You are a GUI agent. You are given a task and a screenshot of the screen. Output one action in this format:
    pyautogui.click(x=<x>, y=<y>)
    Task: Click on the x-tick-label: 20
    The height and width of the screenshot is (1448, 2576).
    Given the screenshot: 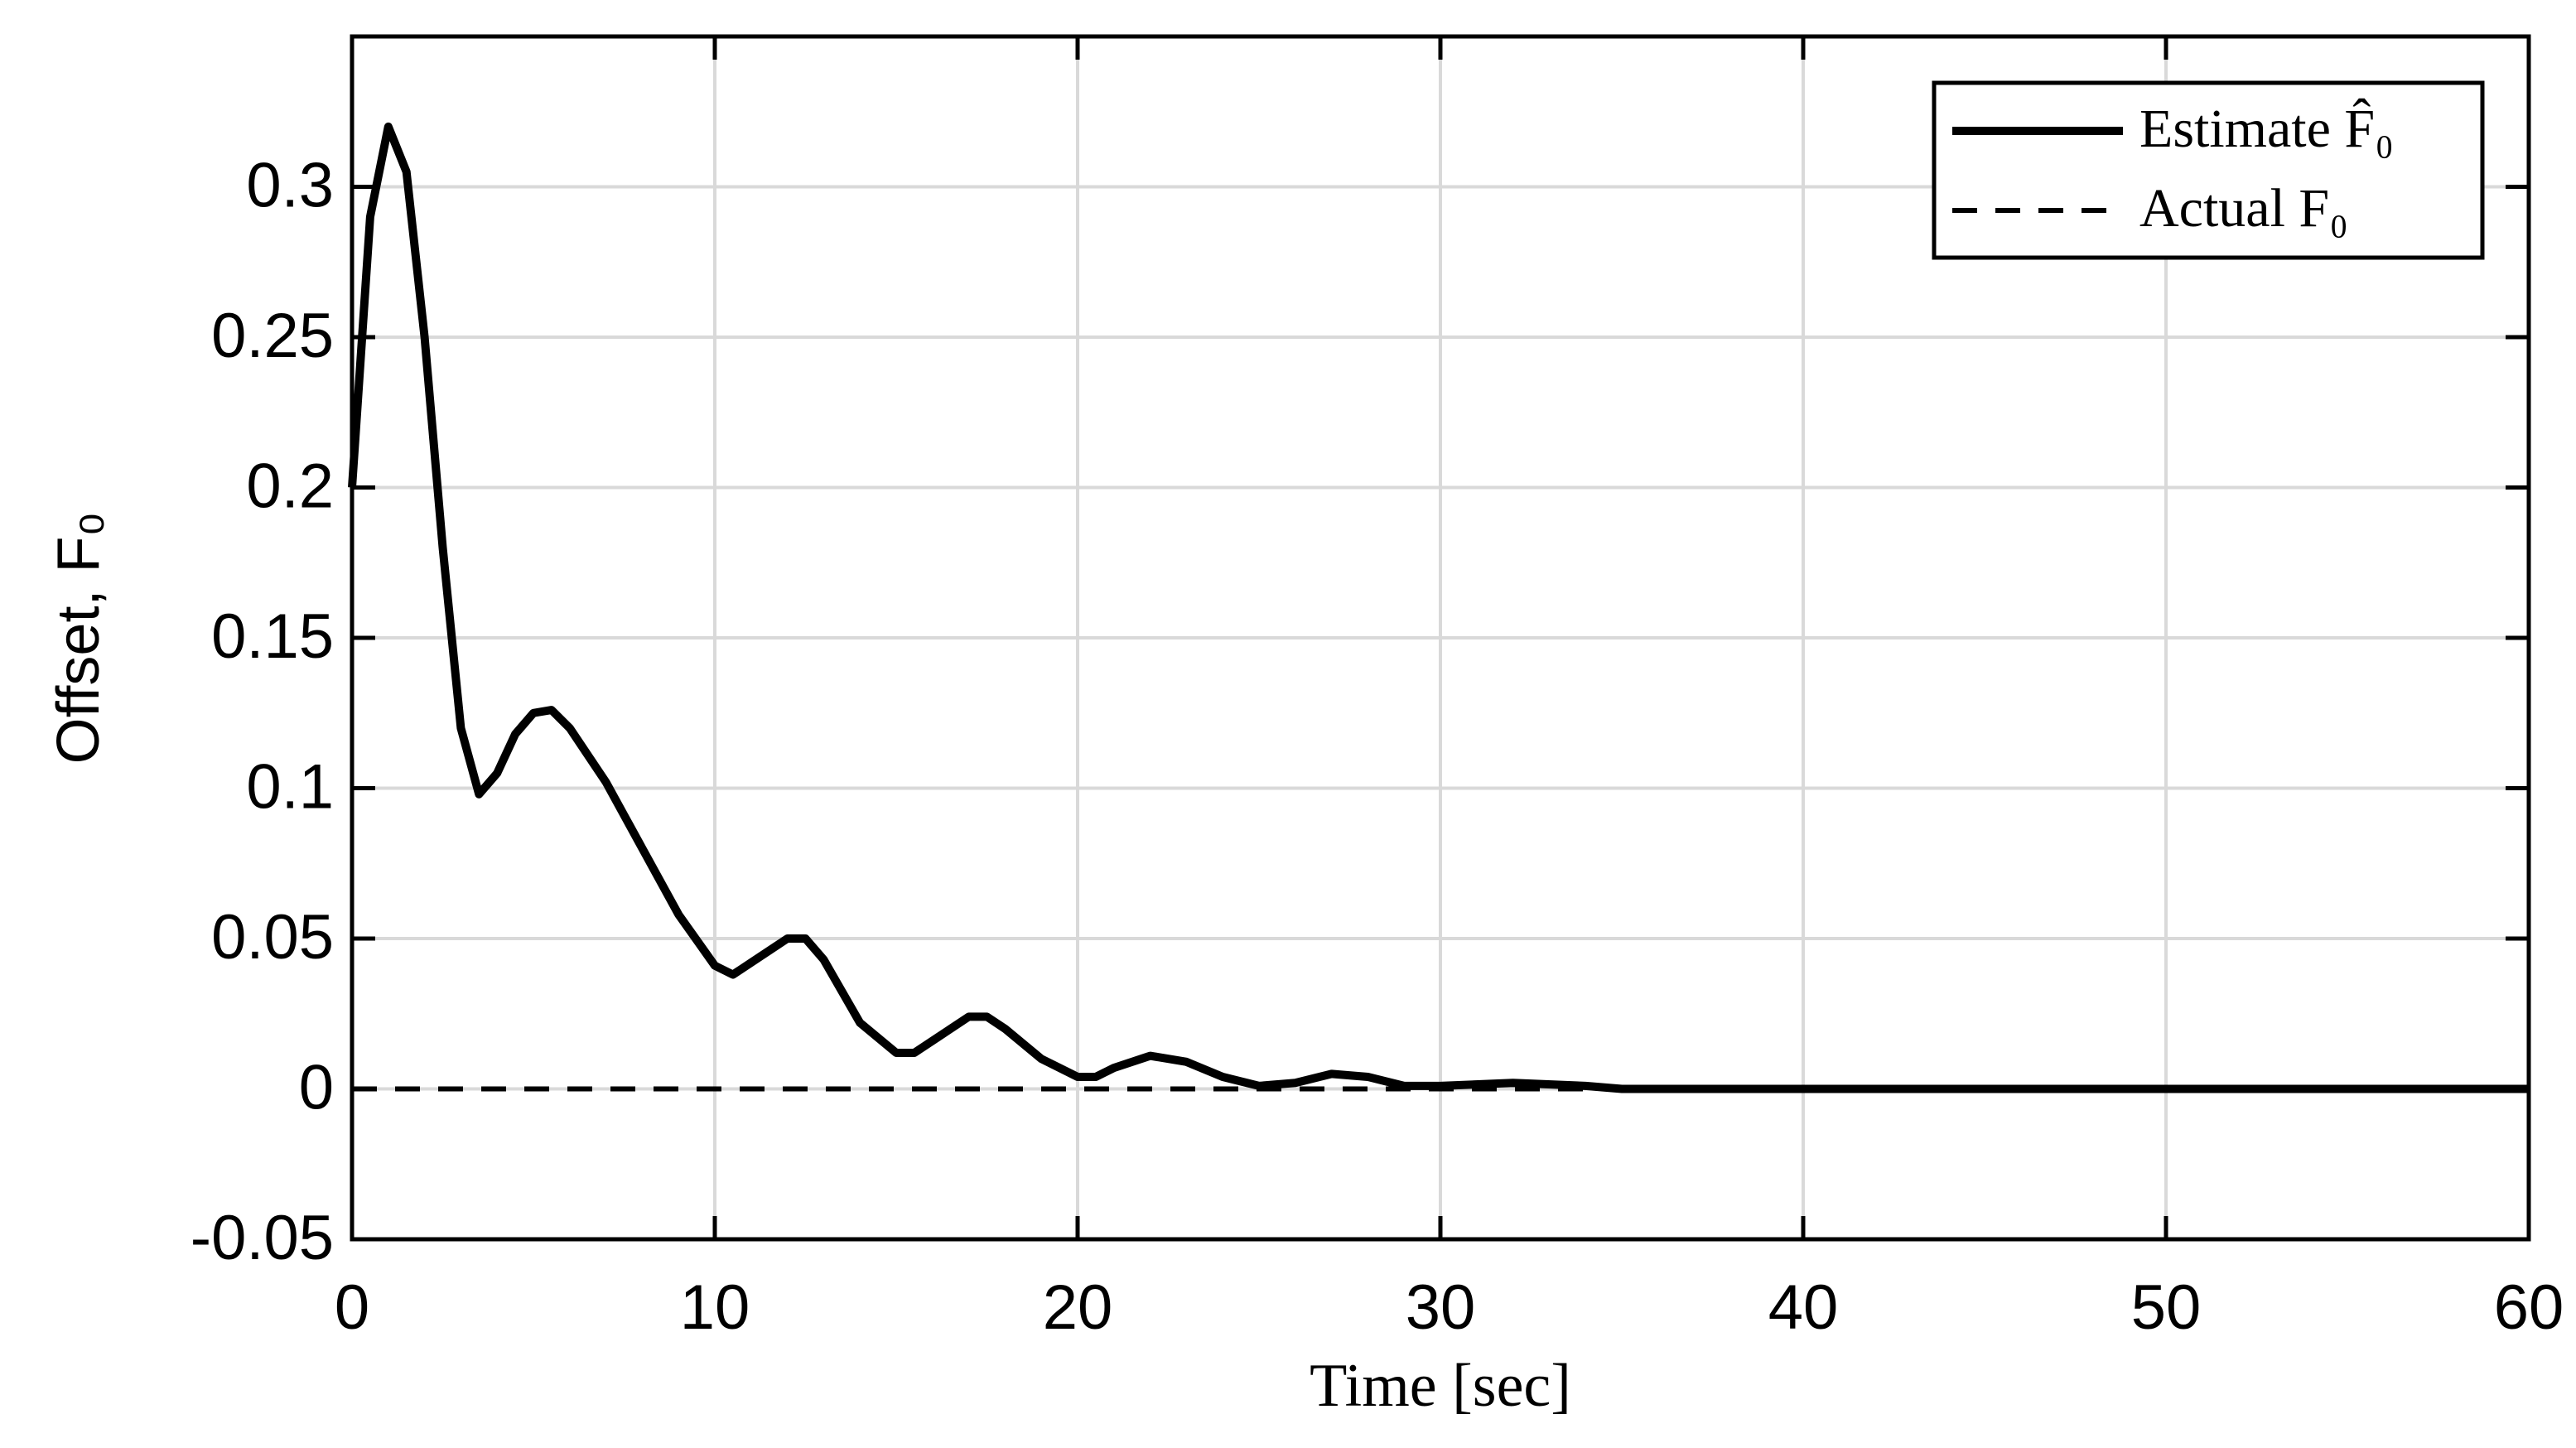 What is the action you would take?
    pyautogui.click(x=1078, y=1307)
    